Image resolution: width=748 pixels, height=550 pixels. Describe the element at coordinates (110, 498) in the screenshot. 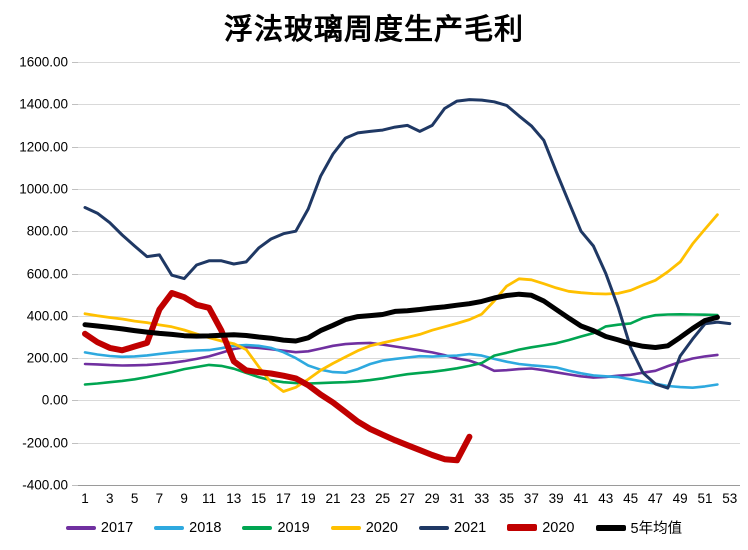

I see `x-axis-label: 3` at that location.